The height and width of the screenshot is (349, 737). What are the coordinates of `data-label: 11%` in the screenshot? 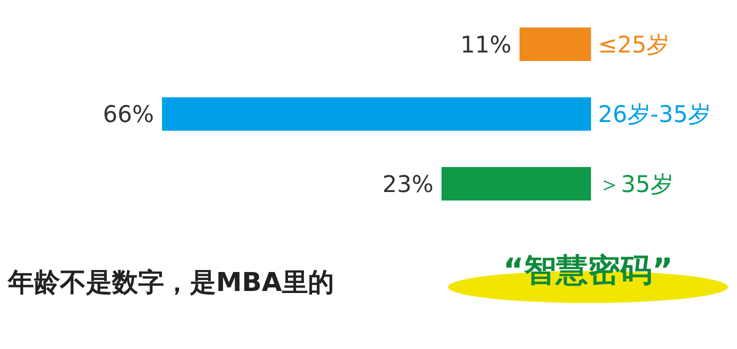 It's located at (486, 45).